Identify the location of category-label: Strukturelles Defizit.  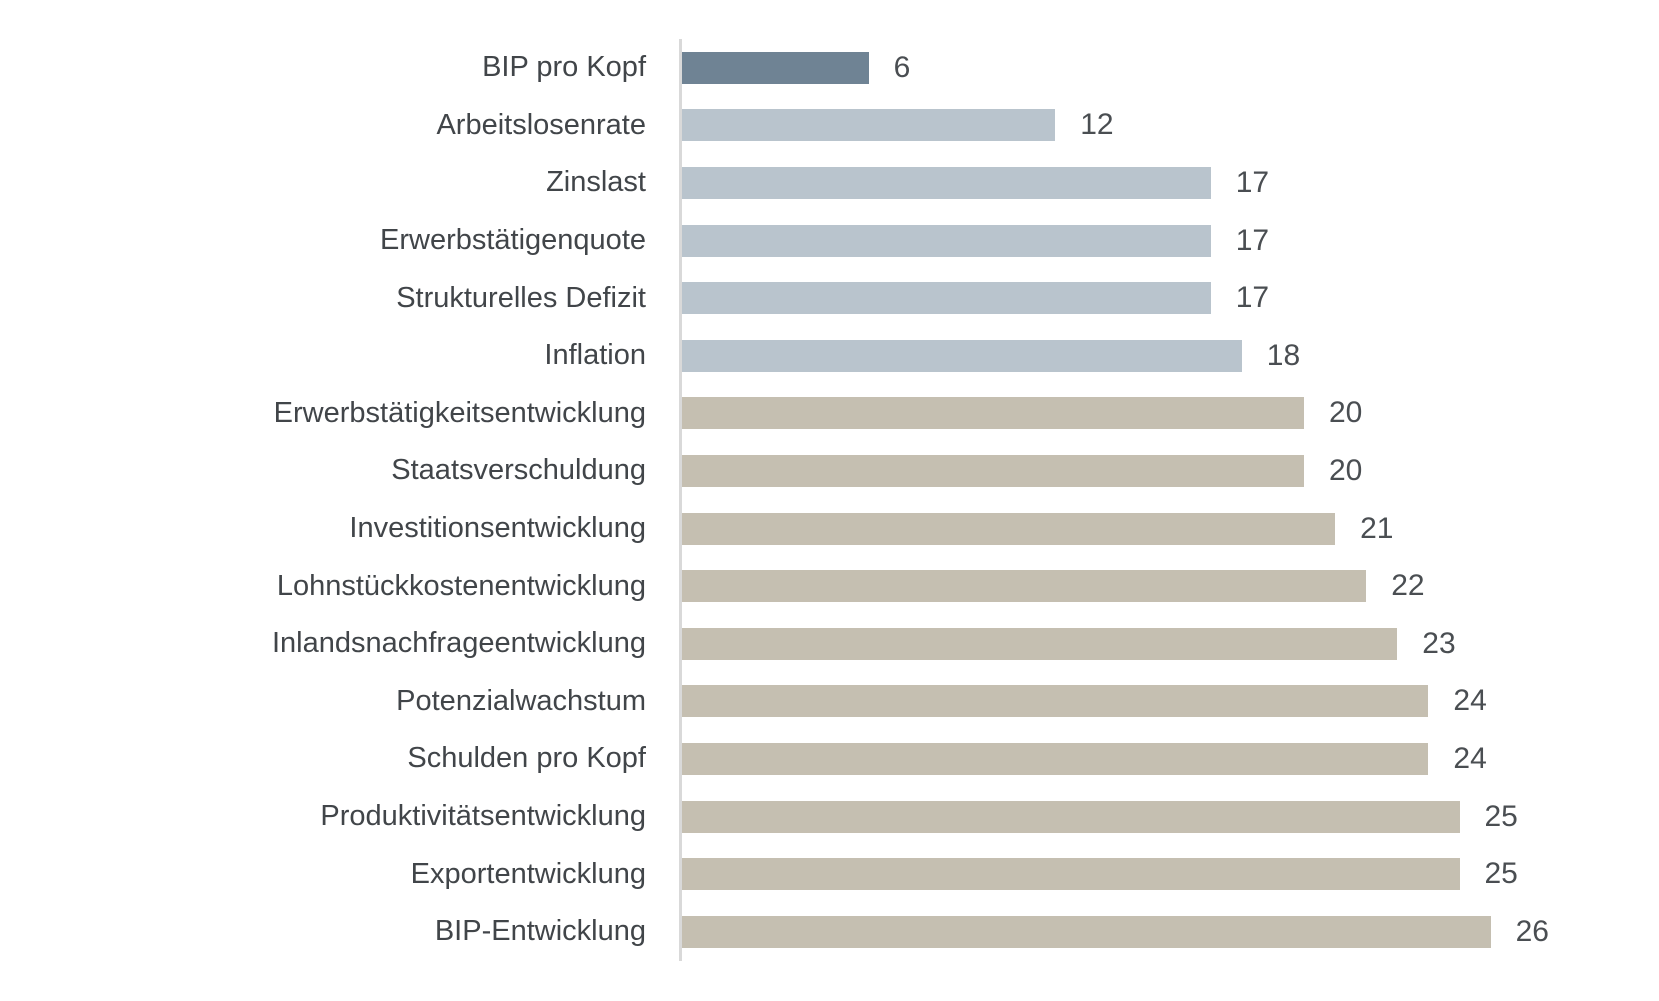
(521, 297).